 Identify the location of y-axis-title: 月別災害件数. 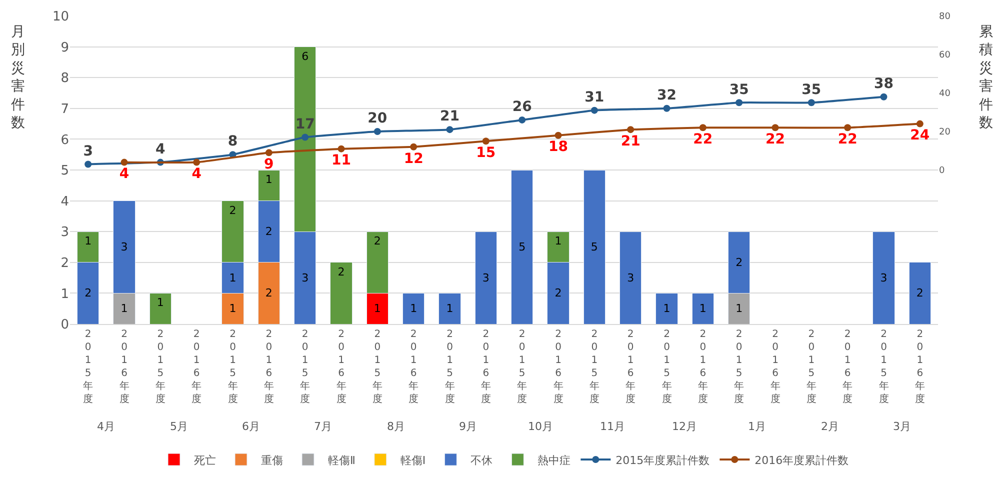
(18, 77).